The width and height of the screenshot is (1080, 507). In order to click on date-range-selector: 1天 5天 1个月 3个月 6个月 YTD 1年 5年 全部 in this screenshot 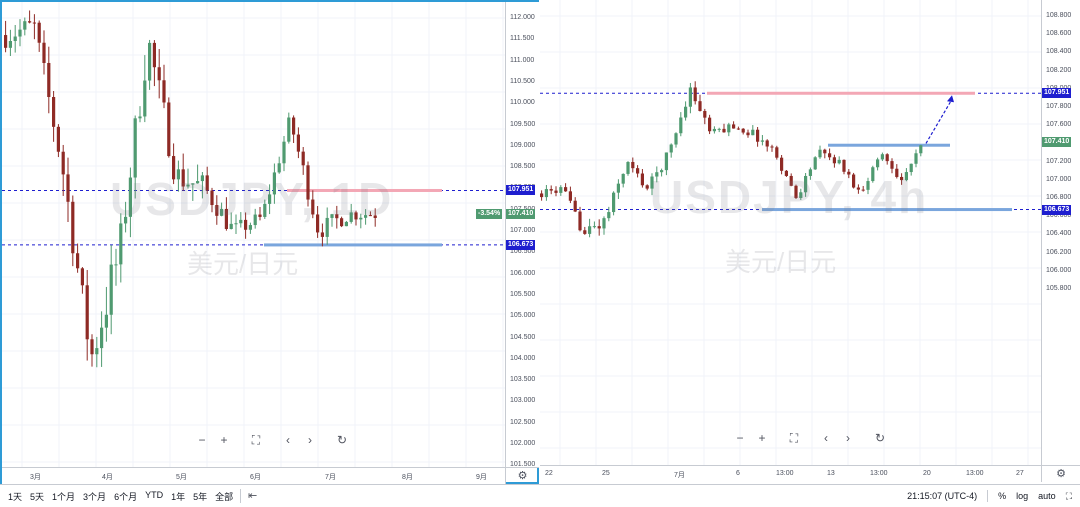, I will do `click(120, 496)`.